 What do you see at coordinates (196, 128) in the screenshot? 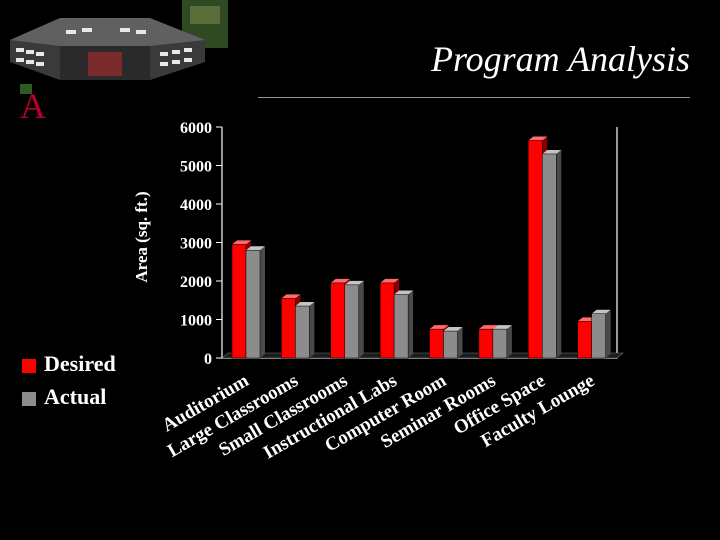
I see `y-tick-label: 6000` at bounding box center [196, 128].